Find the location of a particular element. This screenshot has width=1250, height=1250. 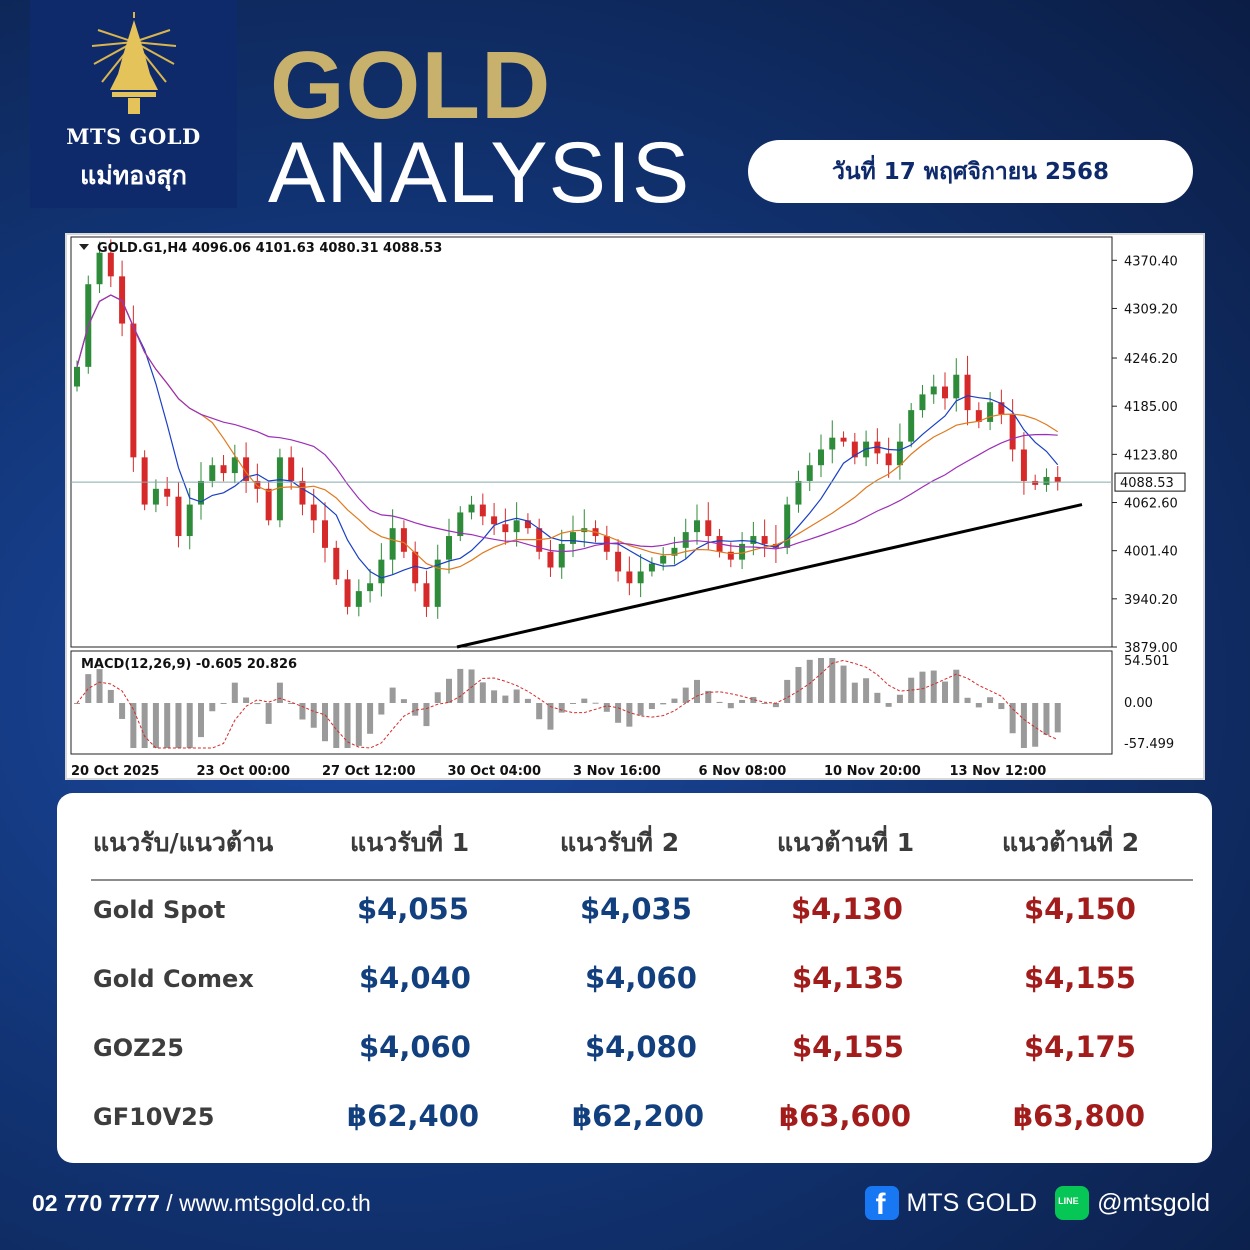

x-tick-label: 30 Oct 04:00 is located at coordinates (495, 771).